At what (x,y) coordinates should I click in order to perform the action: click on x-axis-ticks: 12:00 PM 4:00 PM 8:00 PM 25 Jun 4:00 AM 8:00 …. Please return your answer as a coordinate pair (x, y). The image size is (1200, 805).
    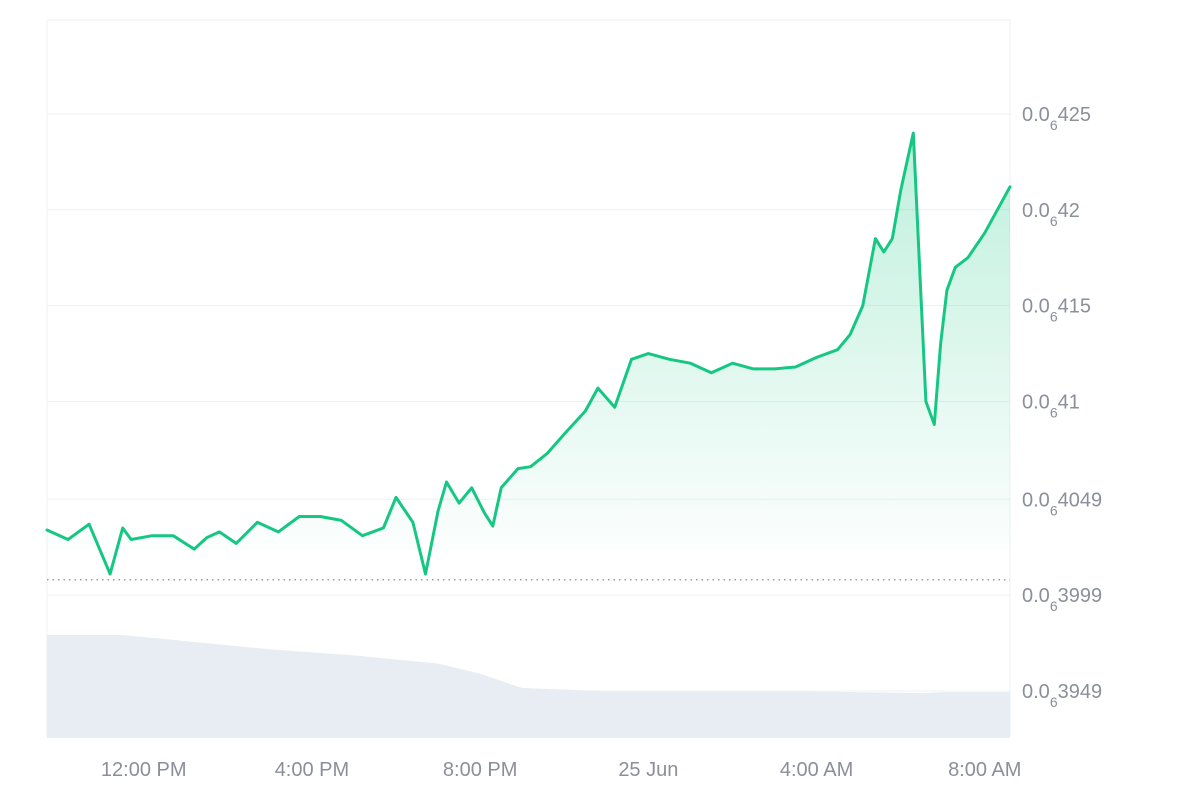
    Looking at the image, I should click on (561, 770).